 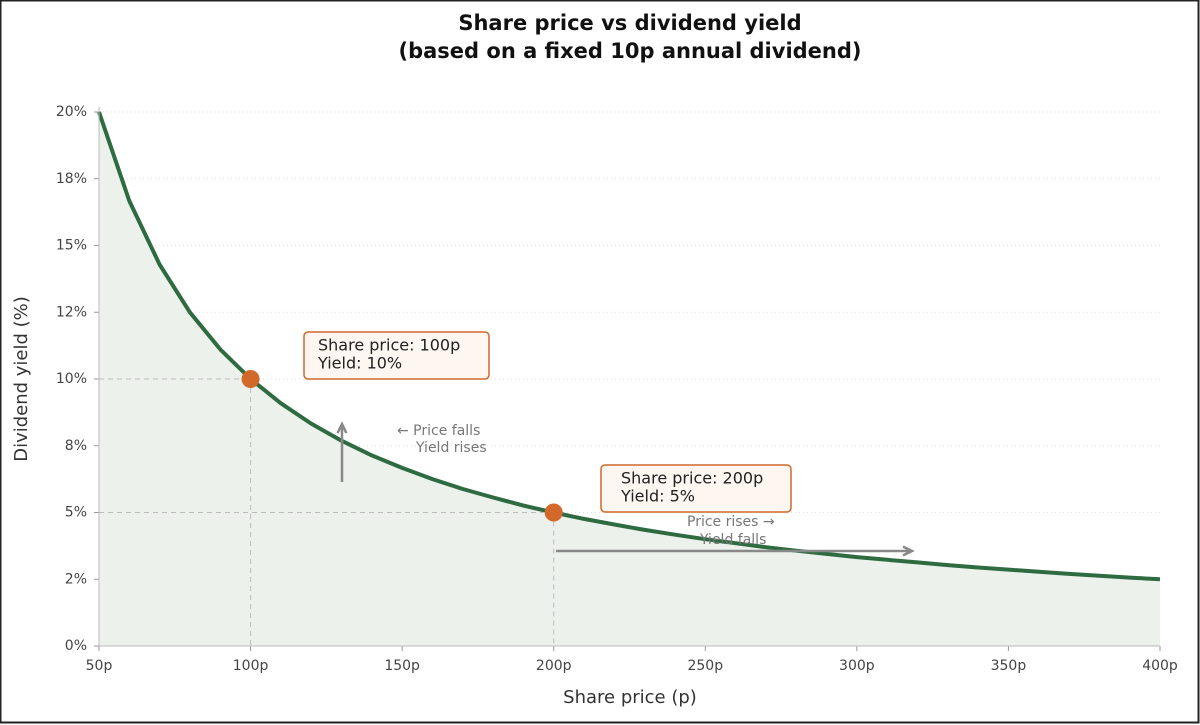 What do you see at coordinates (76, 446) in the screenshot?
I see `y-tick-label: 8%` at bounding box center [76, 446].